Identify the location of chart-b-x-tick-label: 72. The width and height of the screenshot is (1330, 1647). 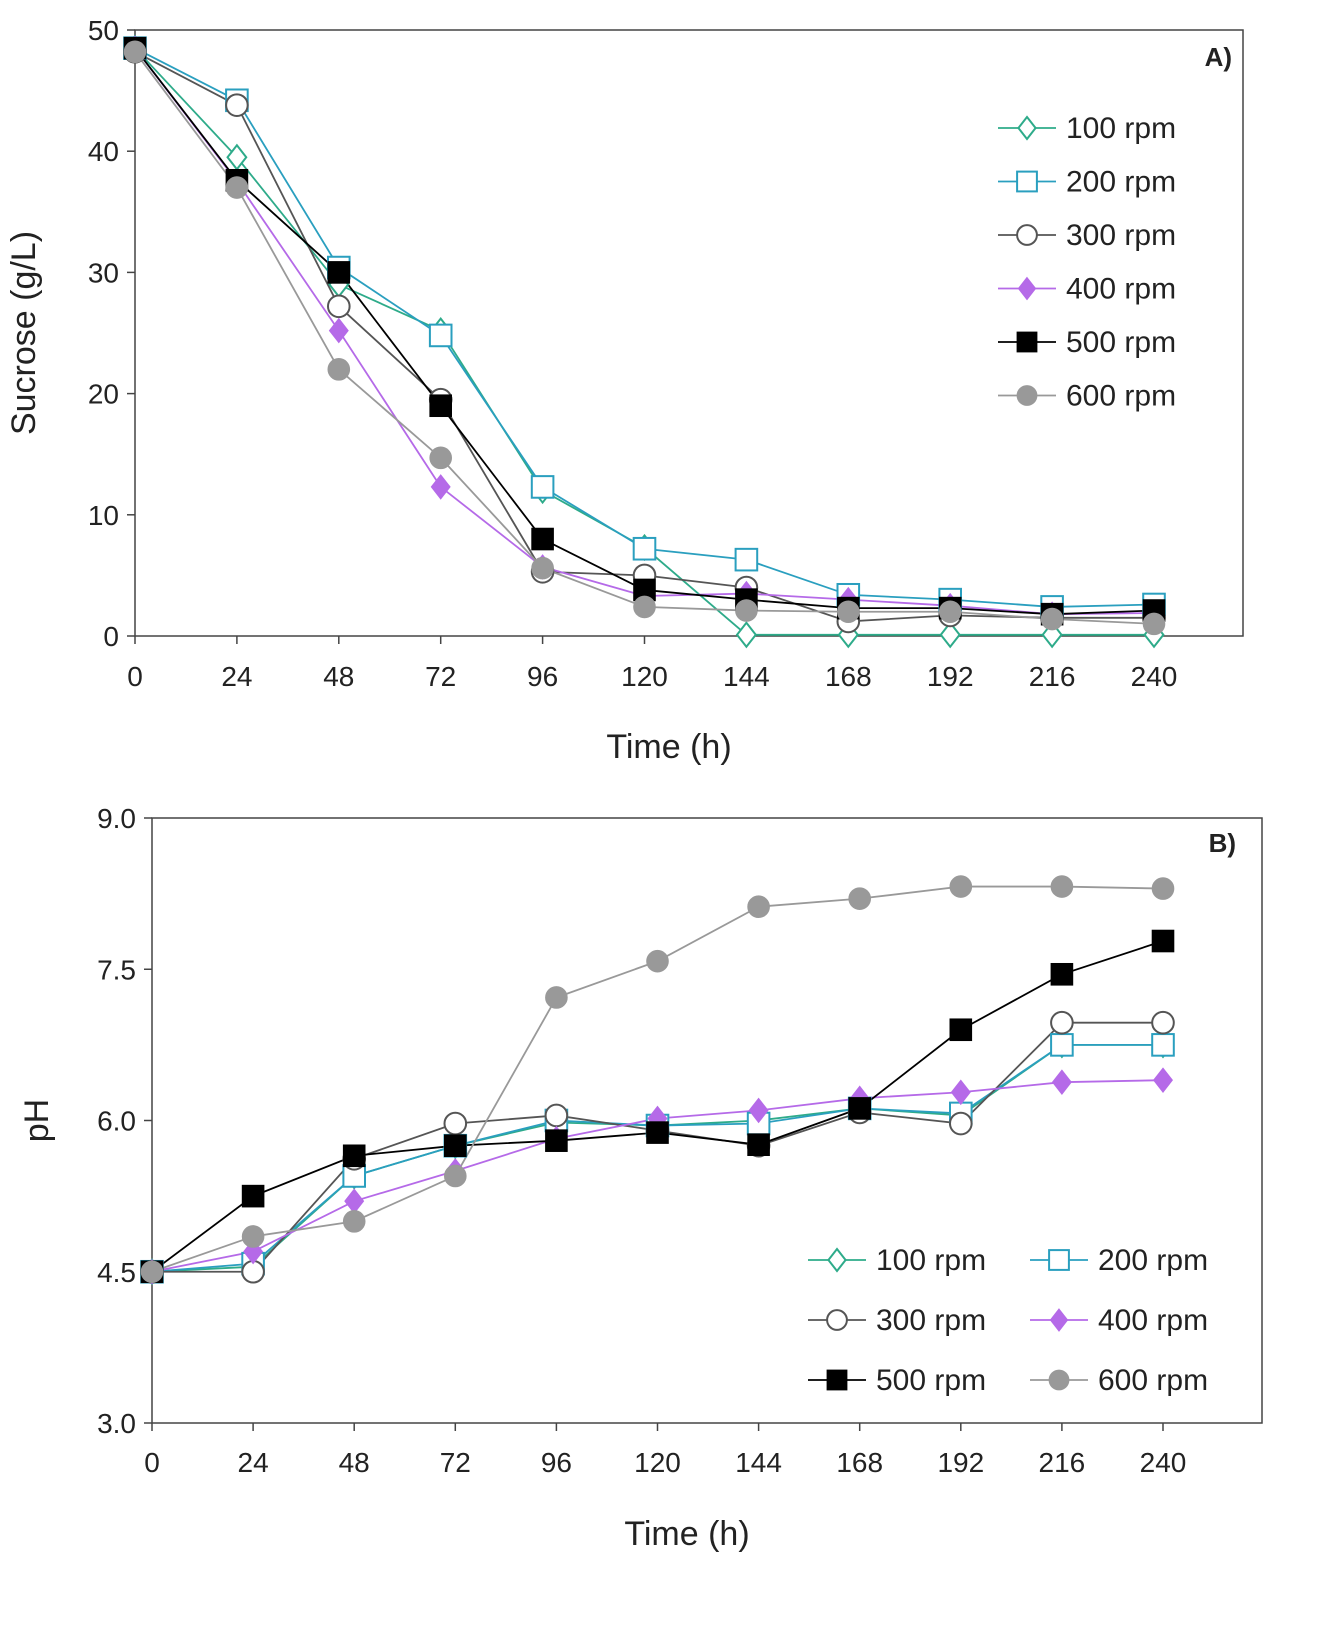
(455, 1462).